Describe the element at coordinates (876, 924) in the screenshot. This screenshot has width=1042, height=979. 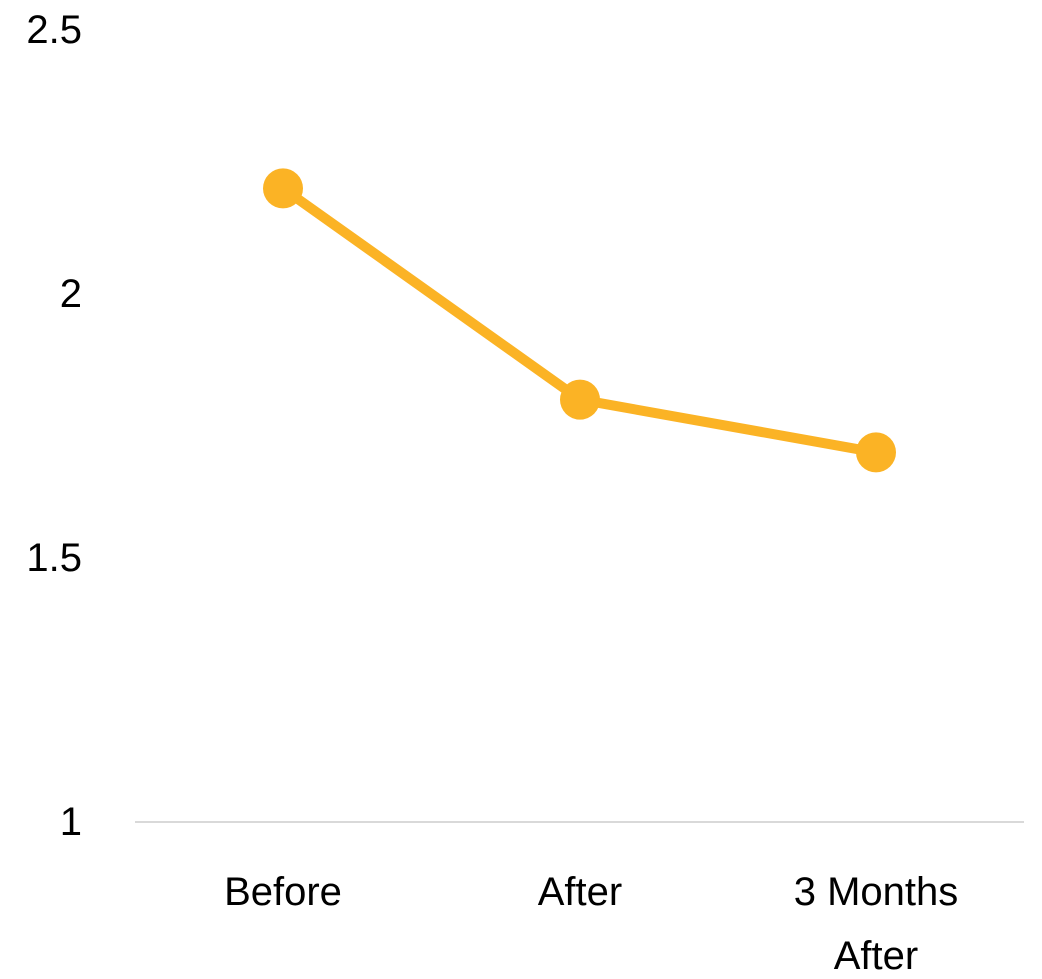
I see `x-tick-label: 3 Months After` at that location.